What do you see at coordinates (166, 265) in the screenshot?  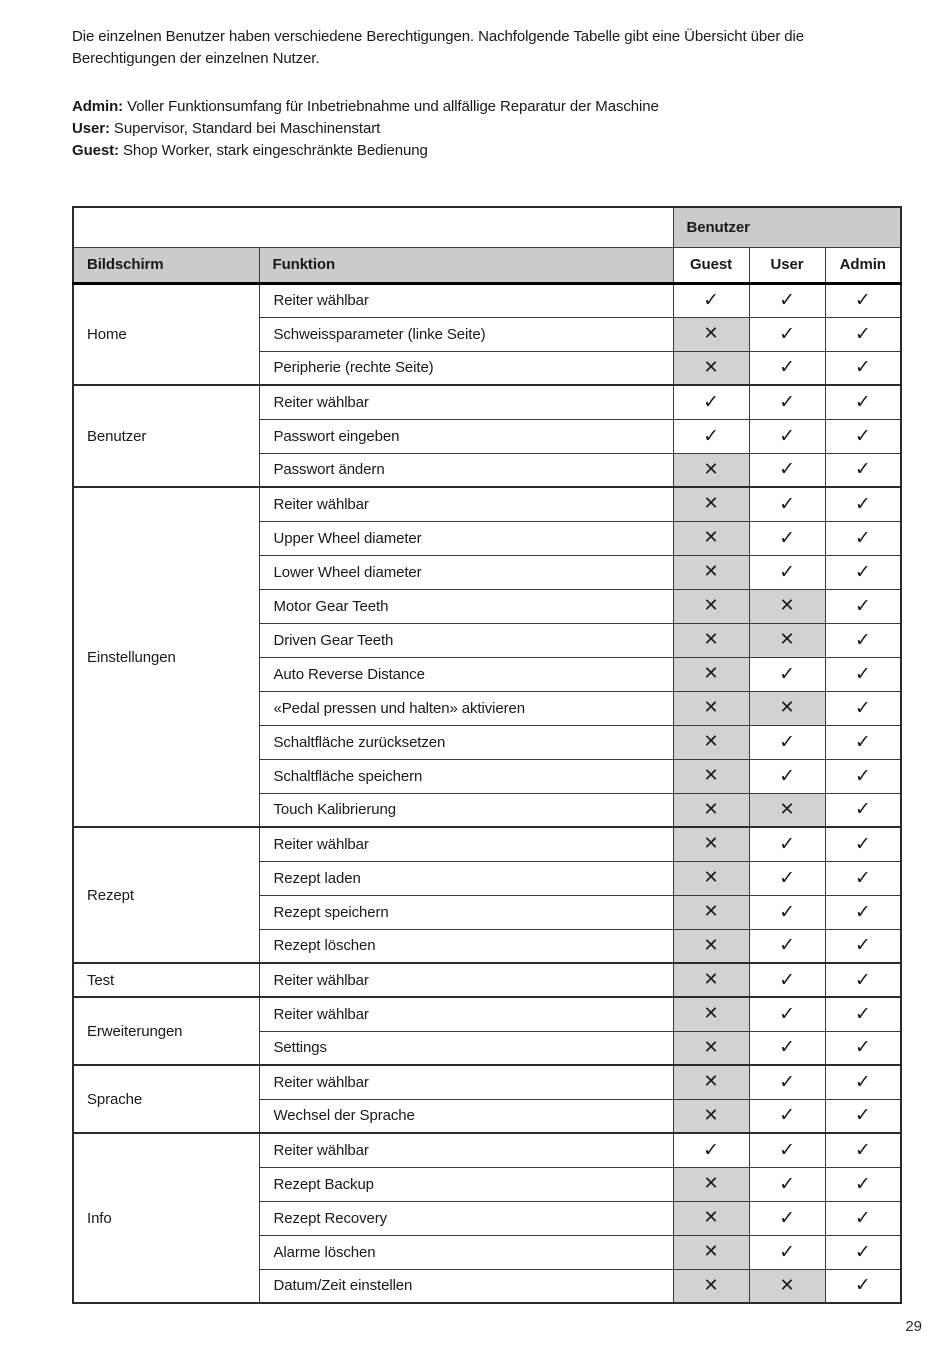 I see `header-bildschirm: Bildschirm` at bounding box center [166, 265].